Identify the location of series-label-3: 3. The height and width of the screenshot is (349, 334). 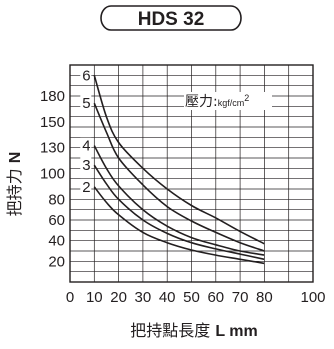
(86, 165).